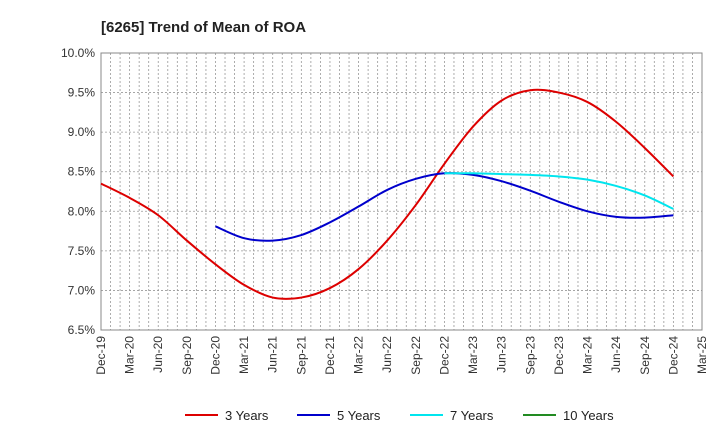 The height and width of the screenshot is (440, 720). What do you see at coordinates (588, 415) in the screenshot?
I see `legend-label-10-years: 10 Years` at bounding box center [588, 415].